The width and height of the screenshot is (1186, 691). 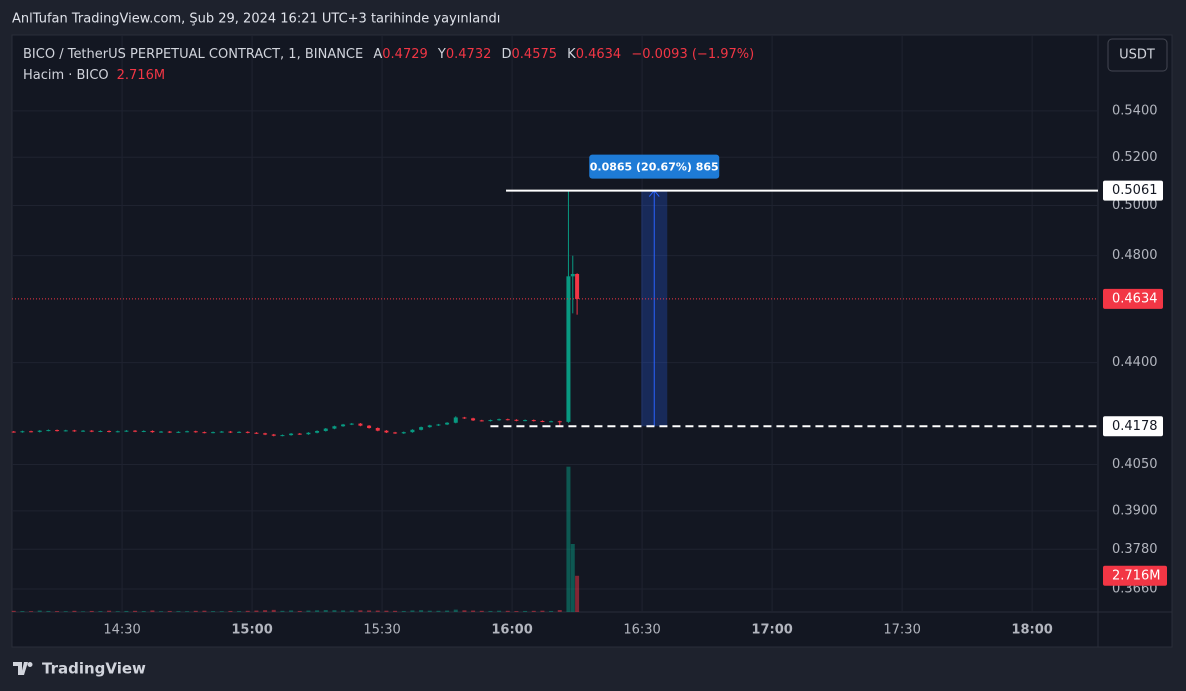 What do you see at coordinates (599, 54) in the screenshot?
I see `close-value: 0.4634` at bounding box center [599, 54].